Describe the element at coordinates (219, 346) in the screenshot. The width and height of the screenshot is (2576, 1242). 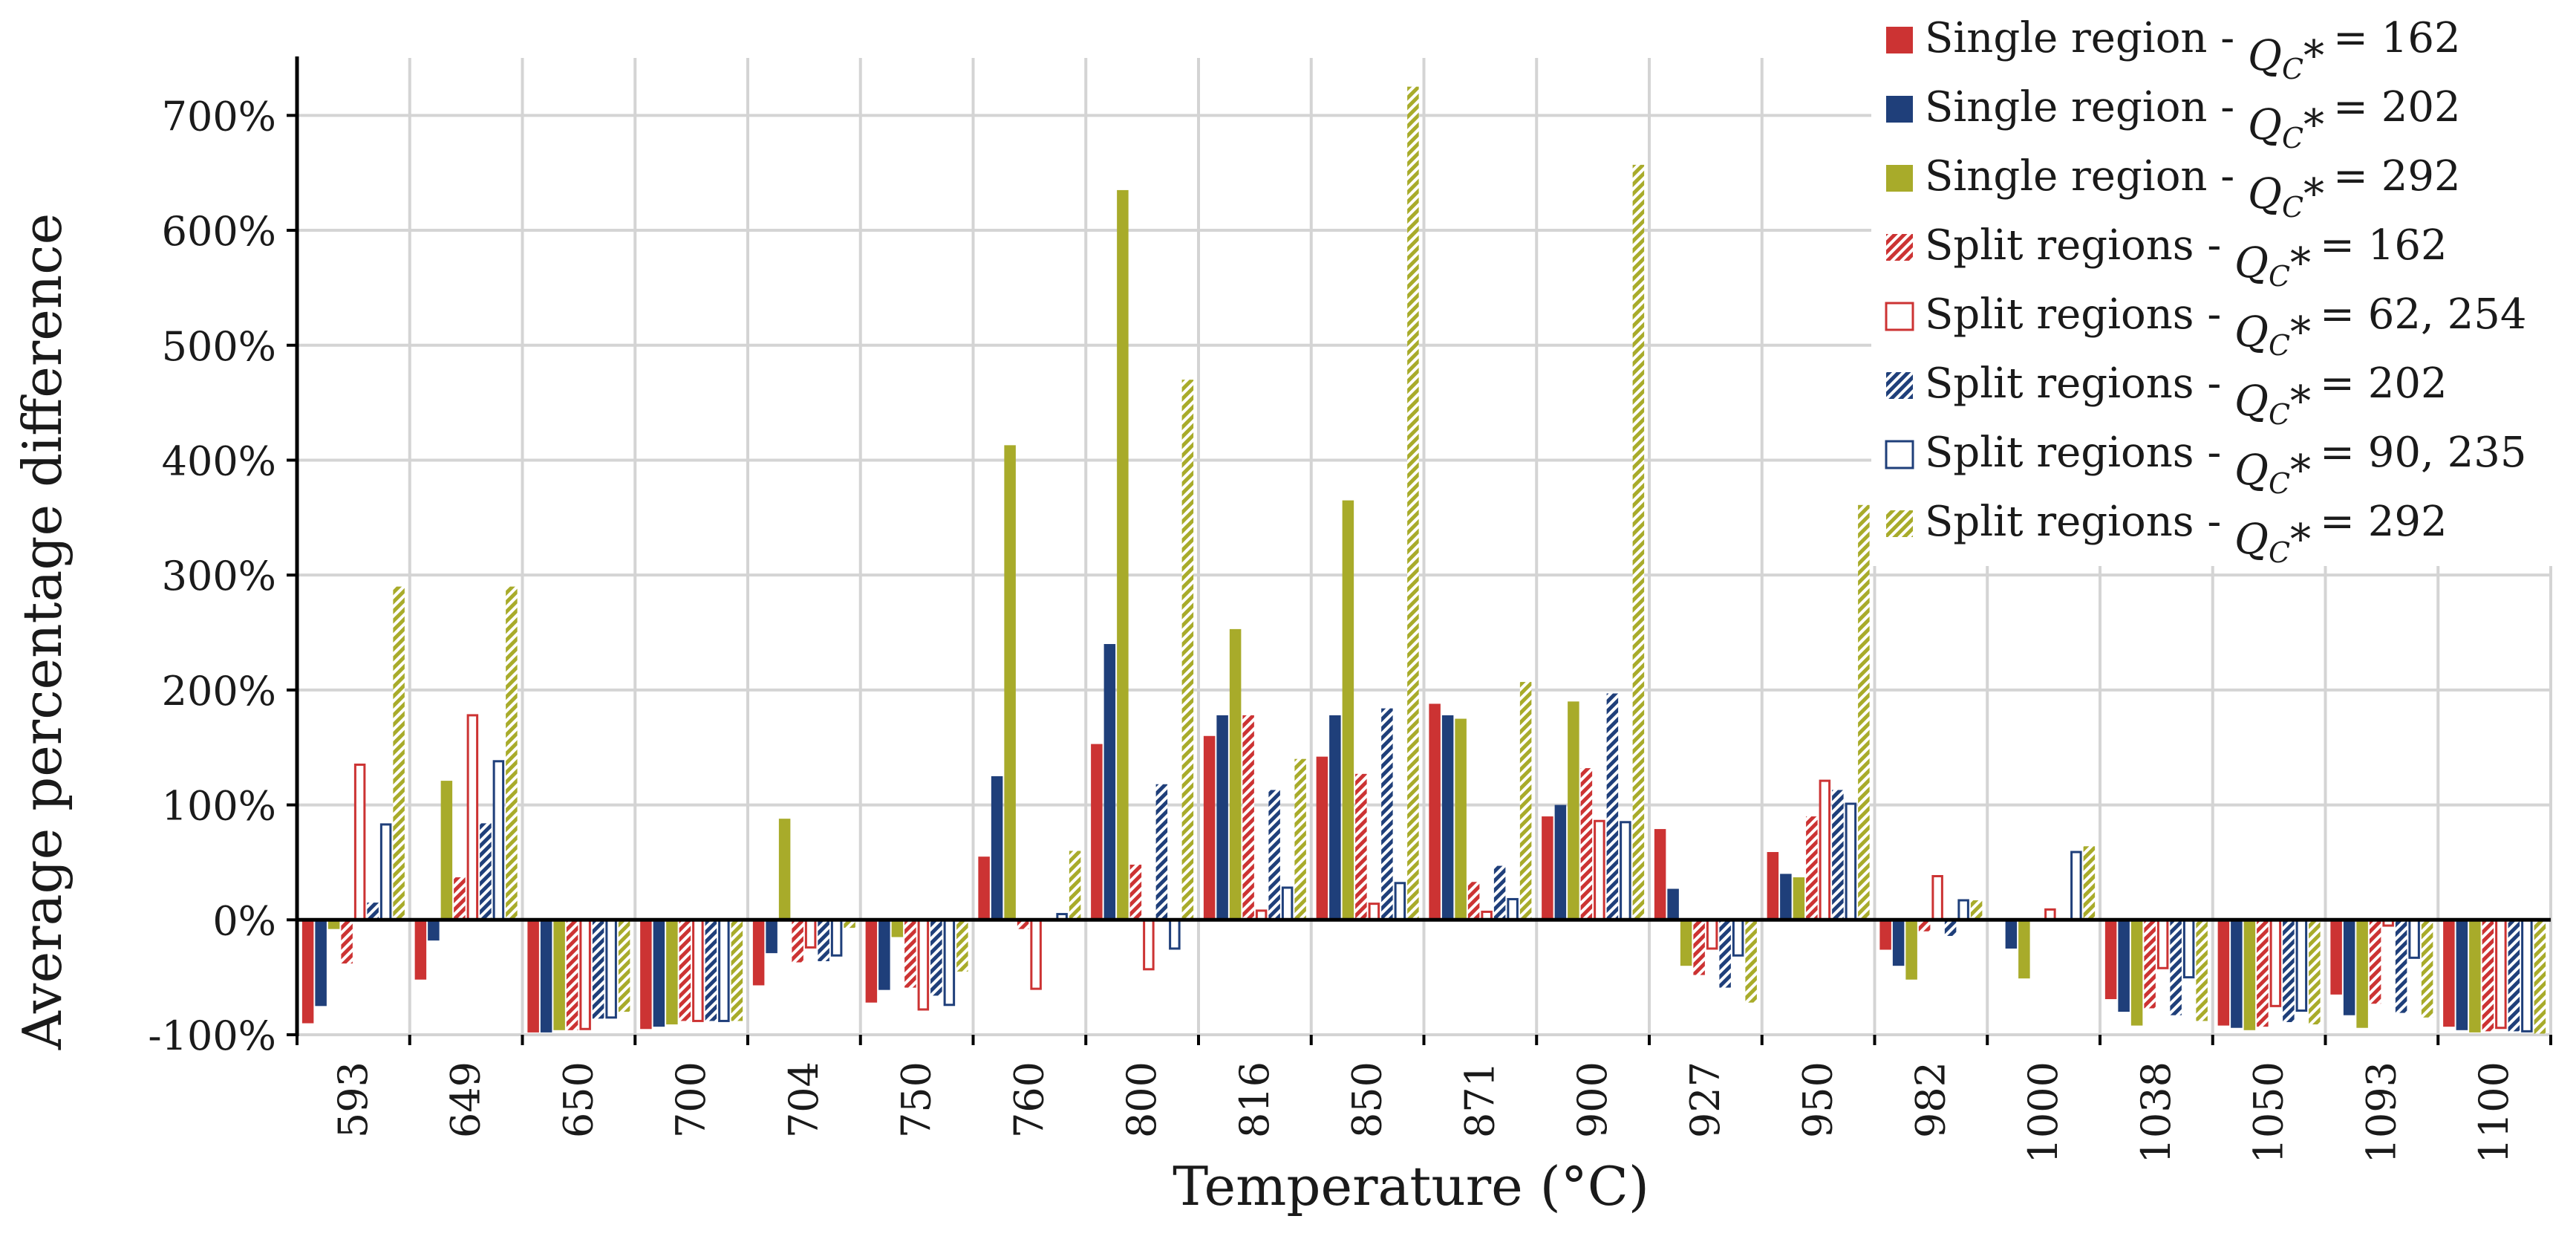
I see `y-tick-label: 500%` at that location.